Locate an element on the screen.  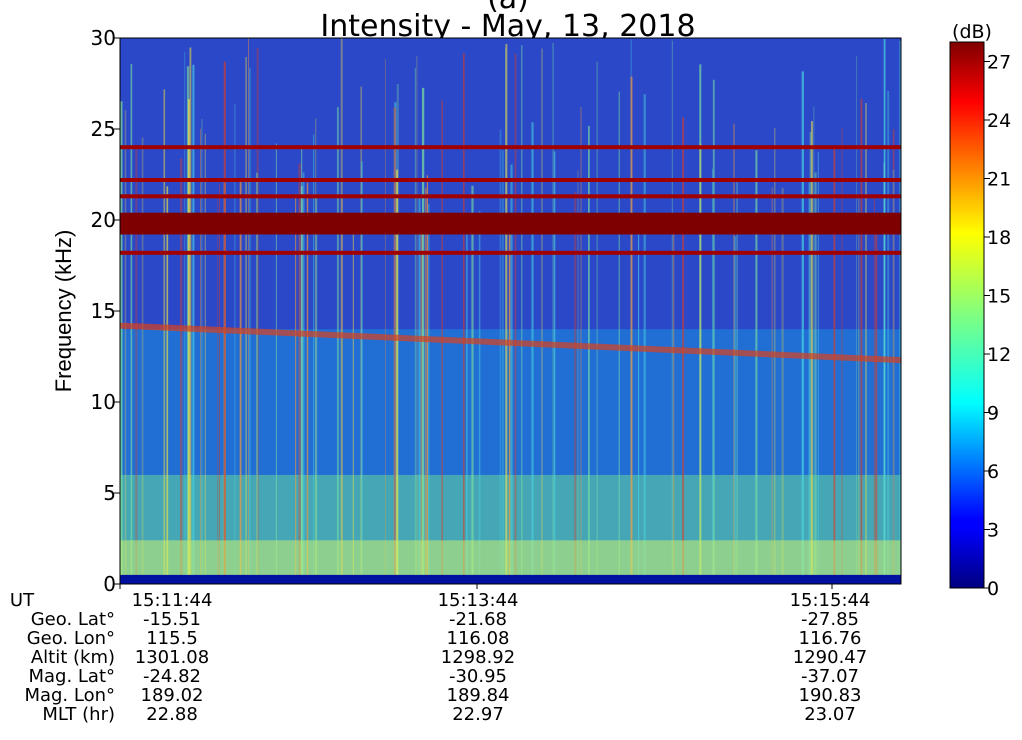
ephemeris-value: 1298.92 is located at coordinates (478, 657).